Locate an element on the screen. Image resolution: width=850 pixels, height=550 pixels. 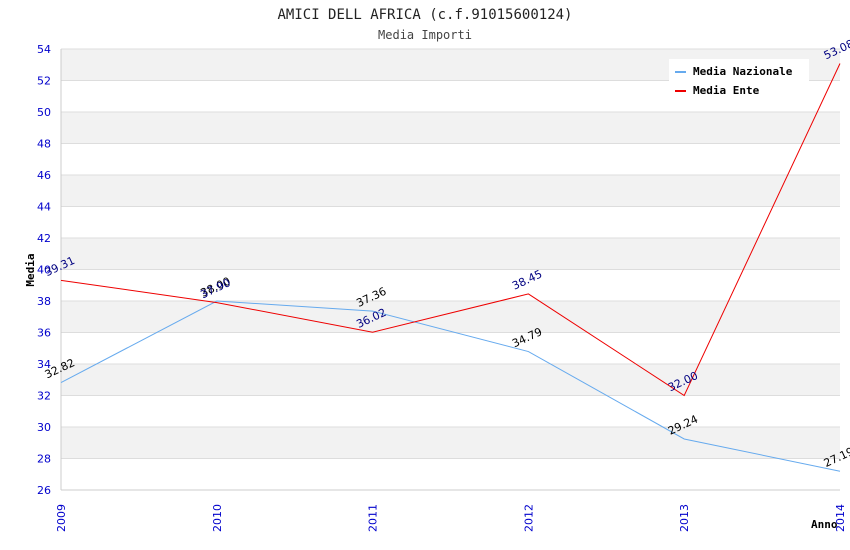
x-tick-label: 2011 is located at coordinates (373, 518).